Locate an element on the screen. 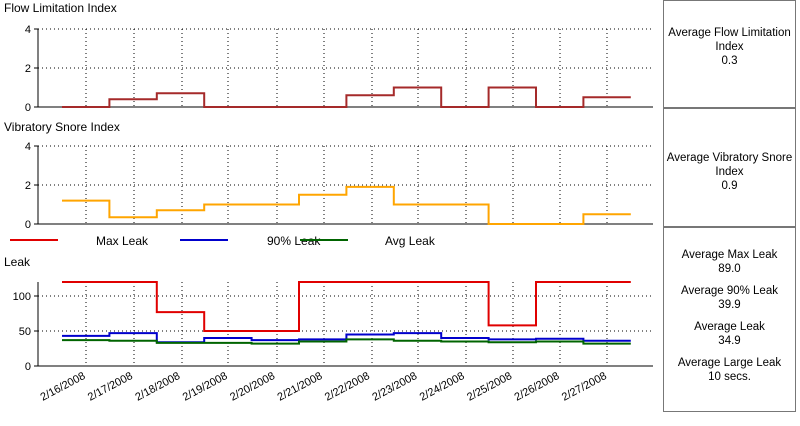  date-tick-label: 2/27/2008 is located at coordinates (584, 387).